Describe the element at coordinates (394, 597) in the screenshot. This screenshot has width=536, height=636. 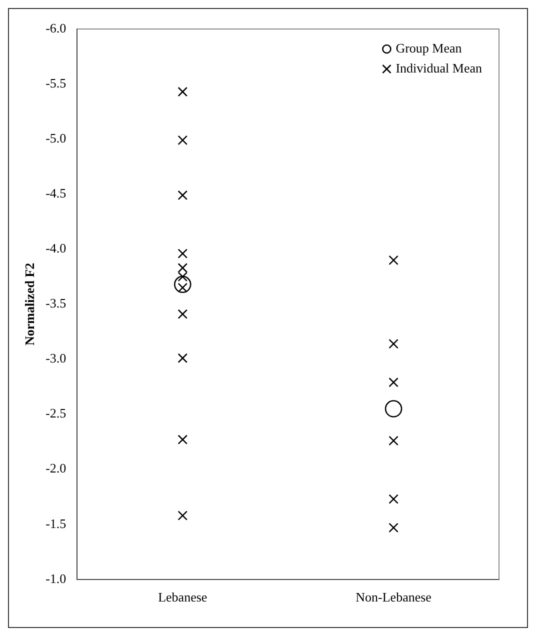
I see `x-tick-label: Non-Lebanese` at that location.